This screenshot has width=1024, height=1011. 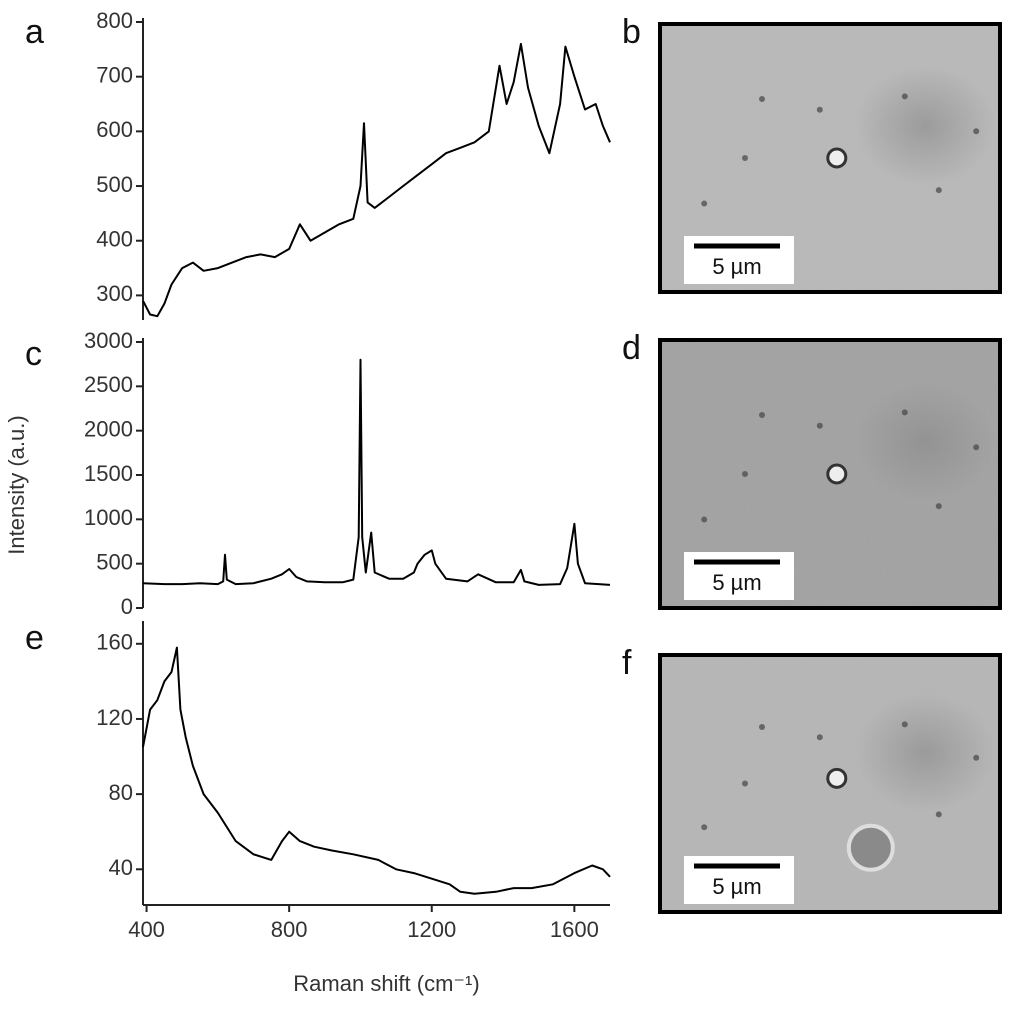 I want to click on panel-label: b, so click(x=631, y=32).